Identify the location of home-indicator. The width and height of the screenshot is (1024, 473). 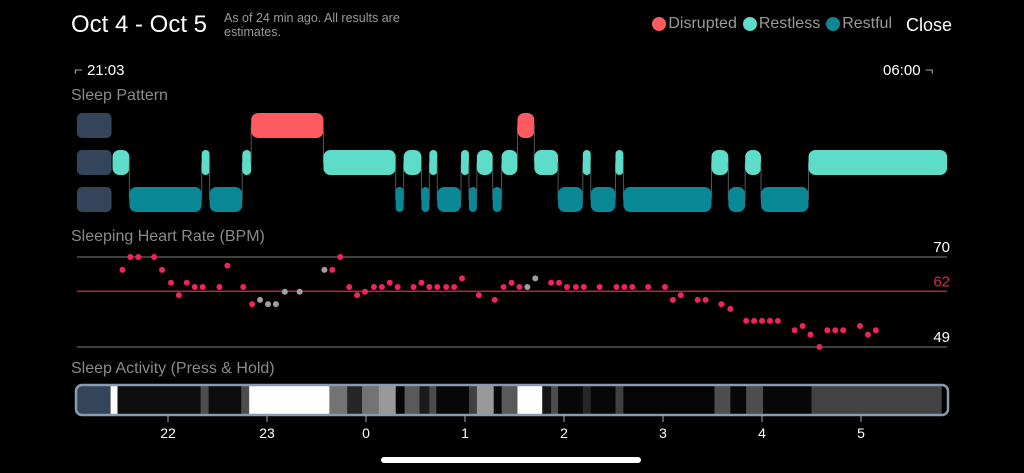
(511, 460).